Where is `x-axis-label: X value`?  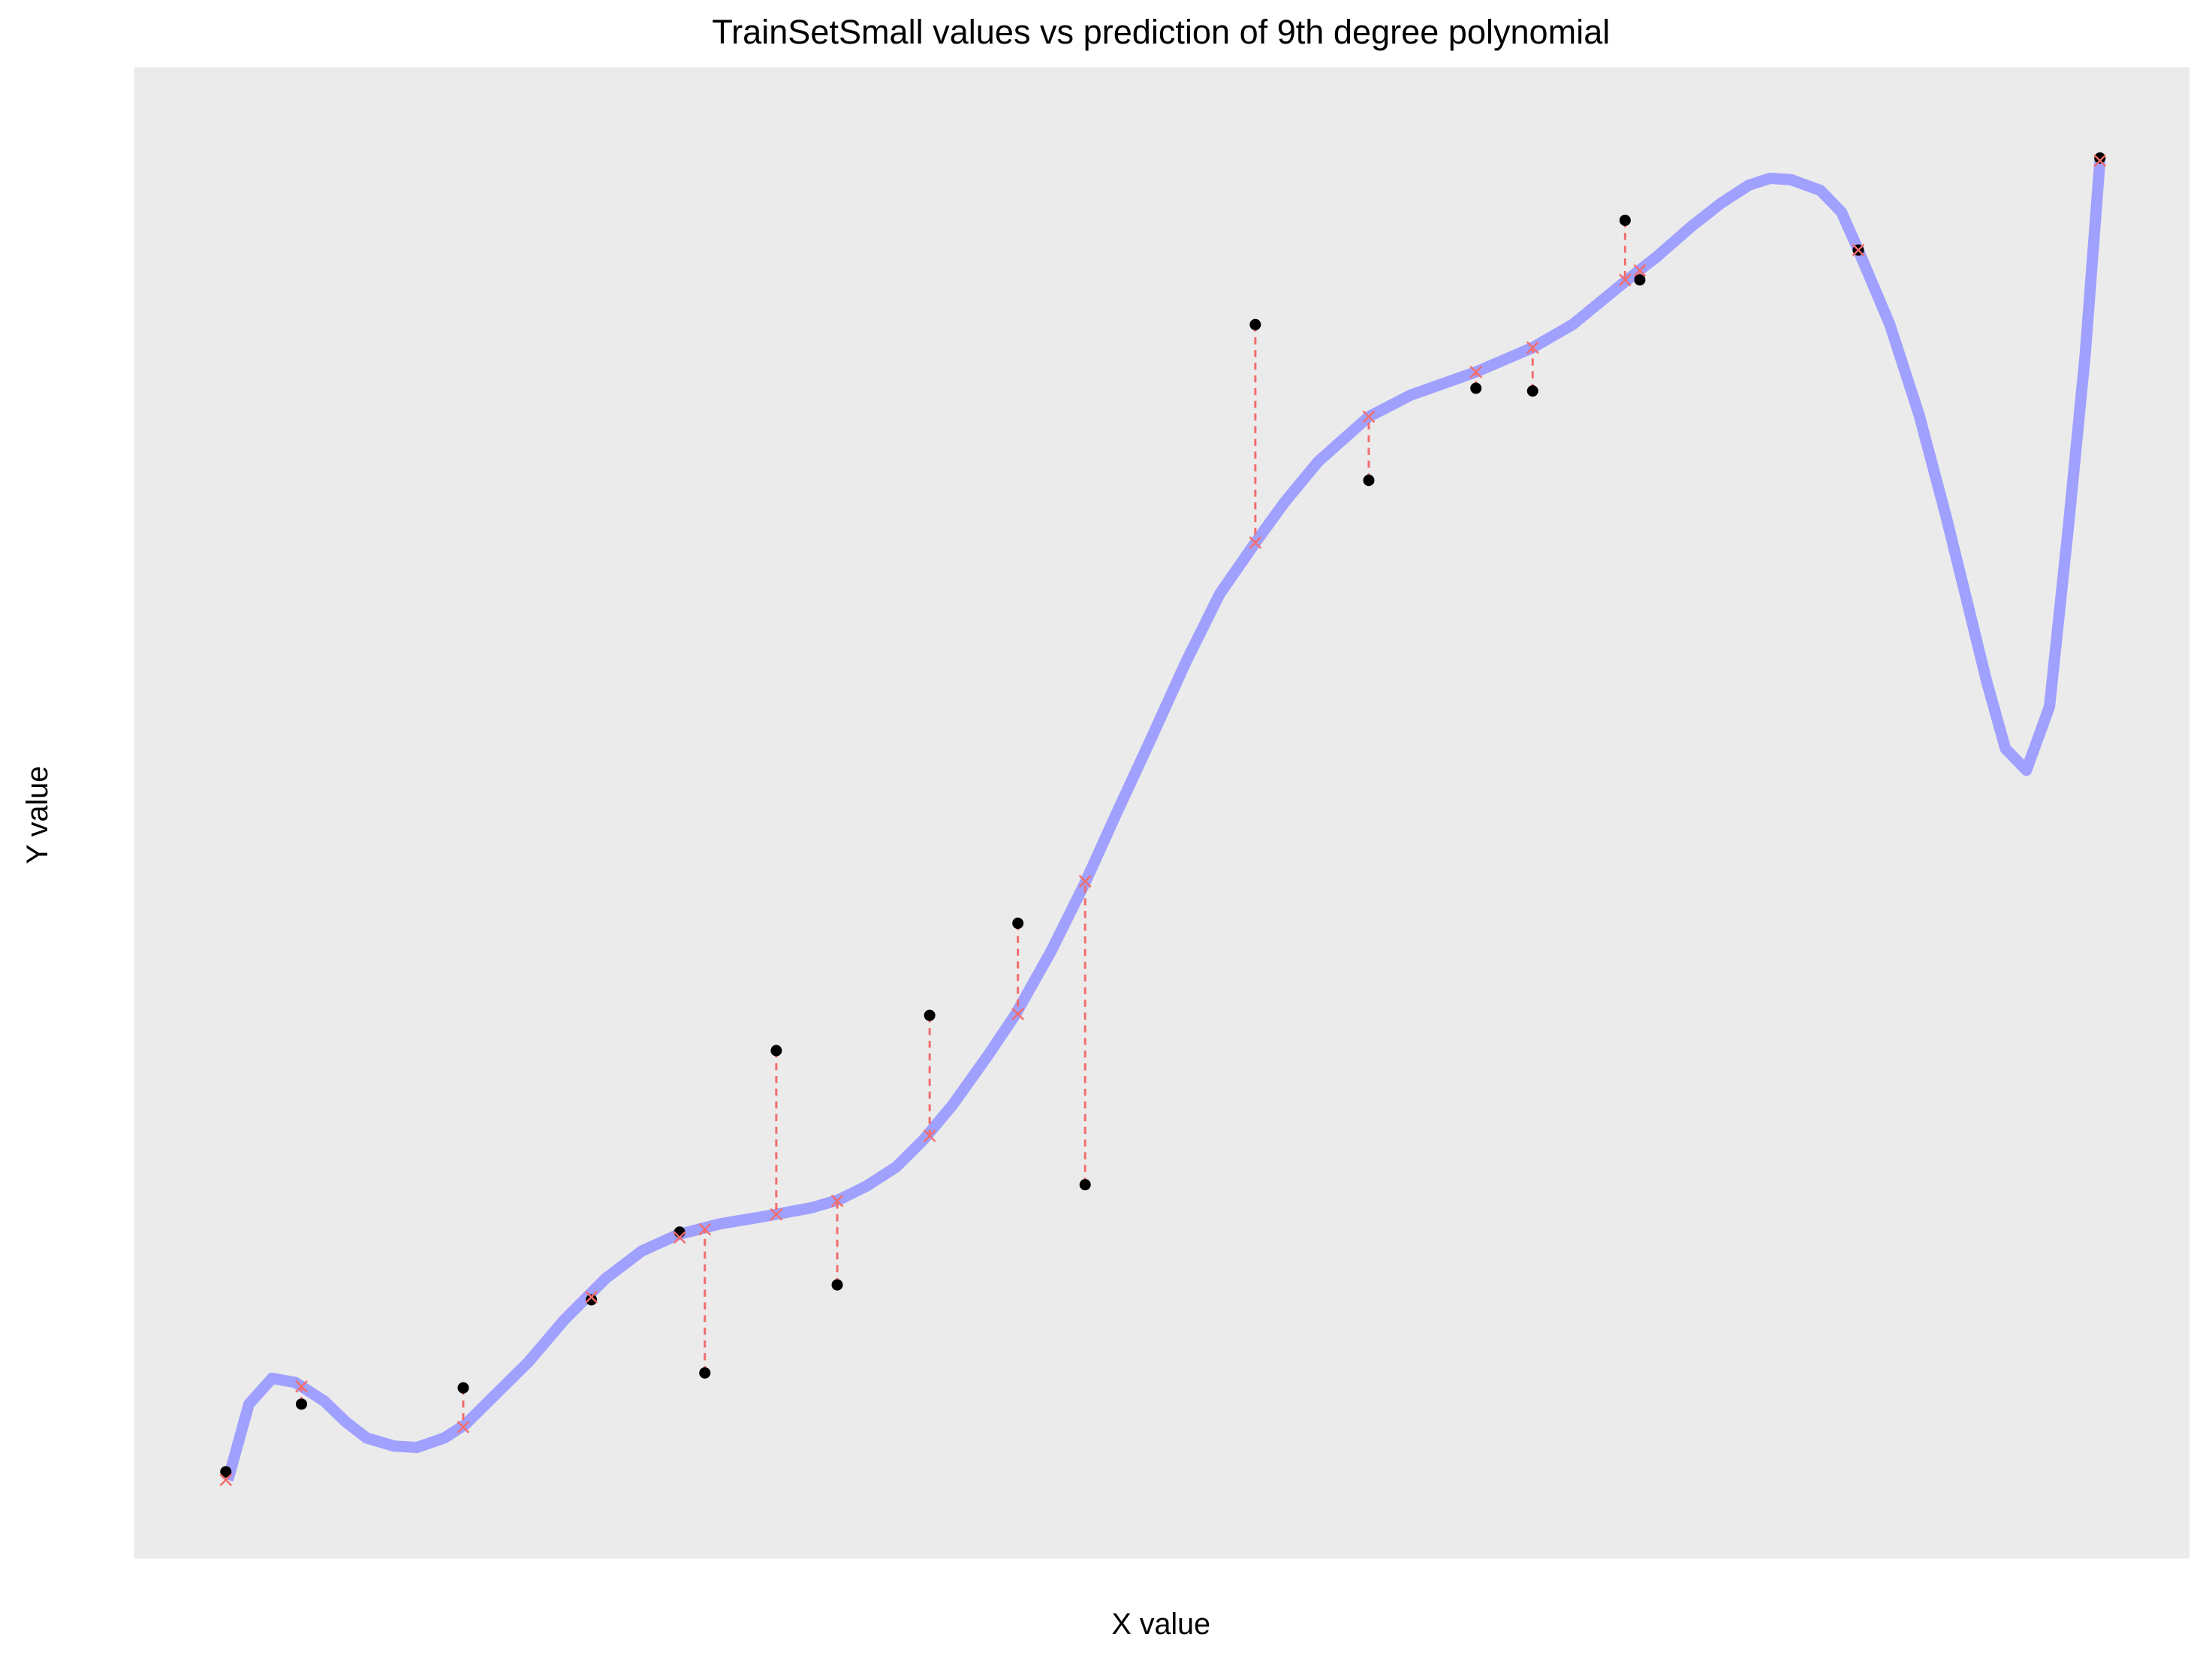 x-axis-label: X value is located at coordinates (1161, 1625).